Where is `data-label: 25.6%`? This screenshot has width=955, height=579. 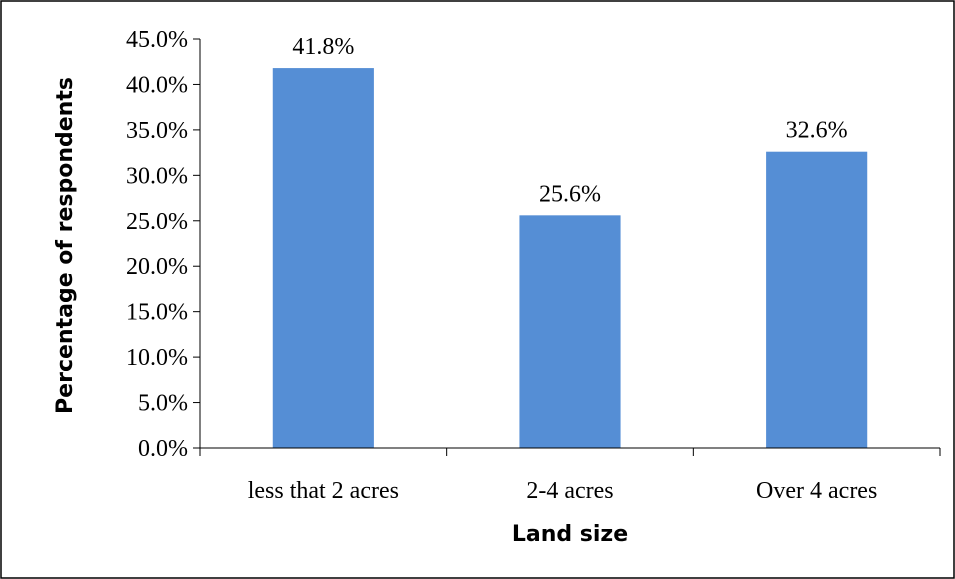 data-label: 25.6% is located at coordinates (570, 194).